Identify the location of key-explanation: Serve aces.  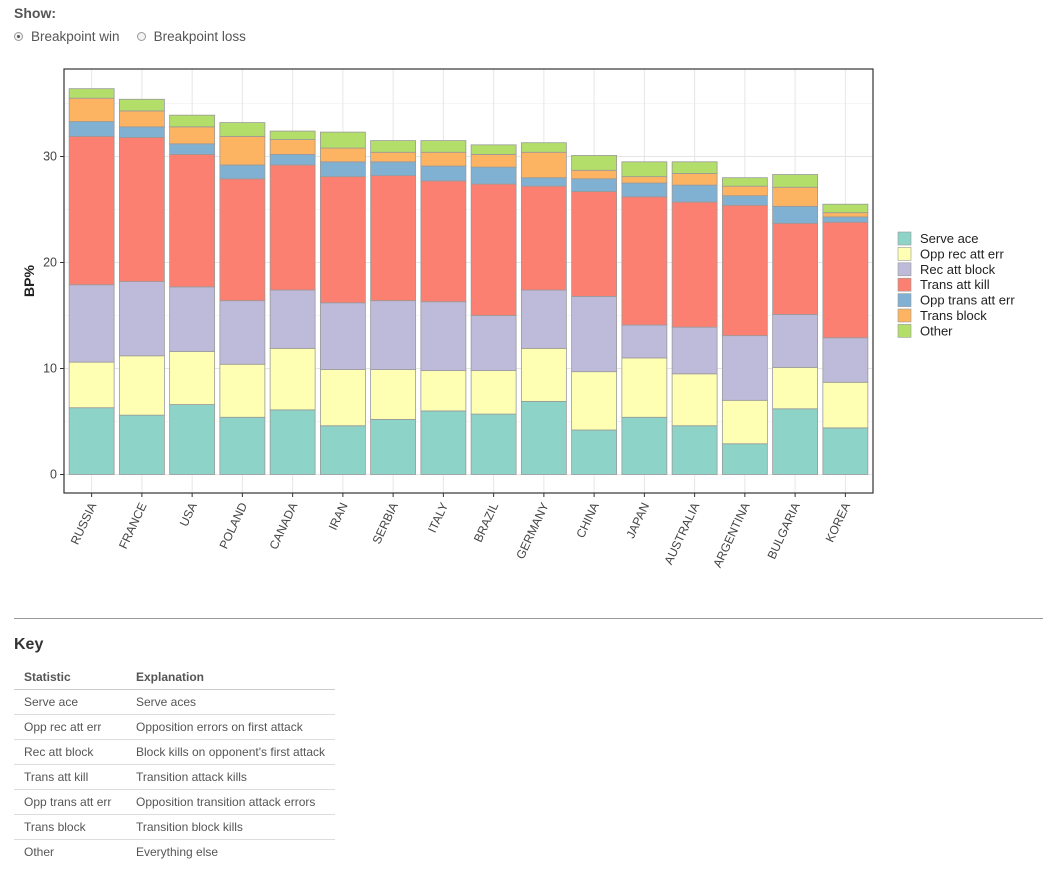
(231, 702).